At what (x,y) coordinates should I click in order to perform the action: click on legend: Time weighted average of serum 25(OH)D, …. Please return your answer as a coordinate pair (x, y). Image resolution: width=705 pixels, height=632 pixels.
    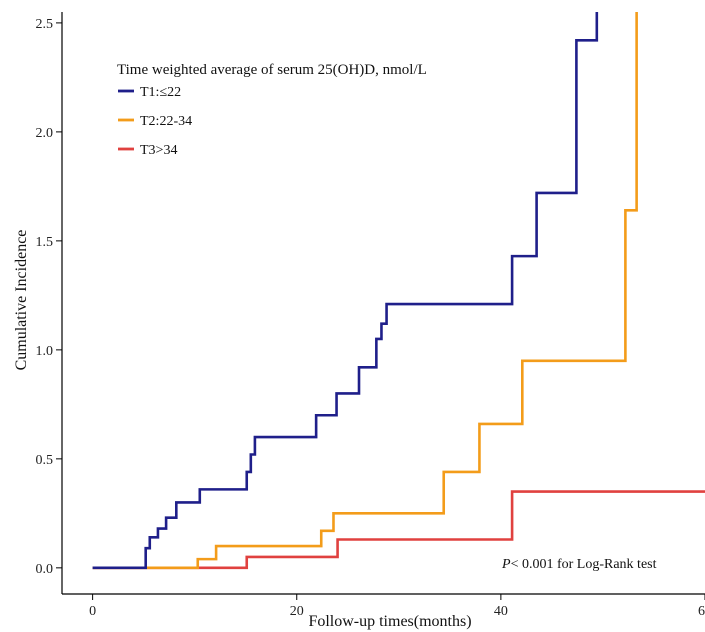
    Looking at the image, I should click on (272, 110).